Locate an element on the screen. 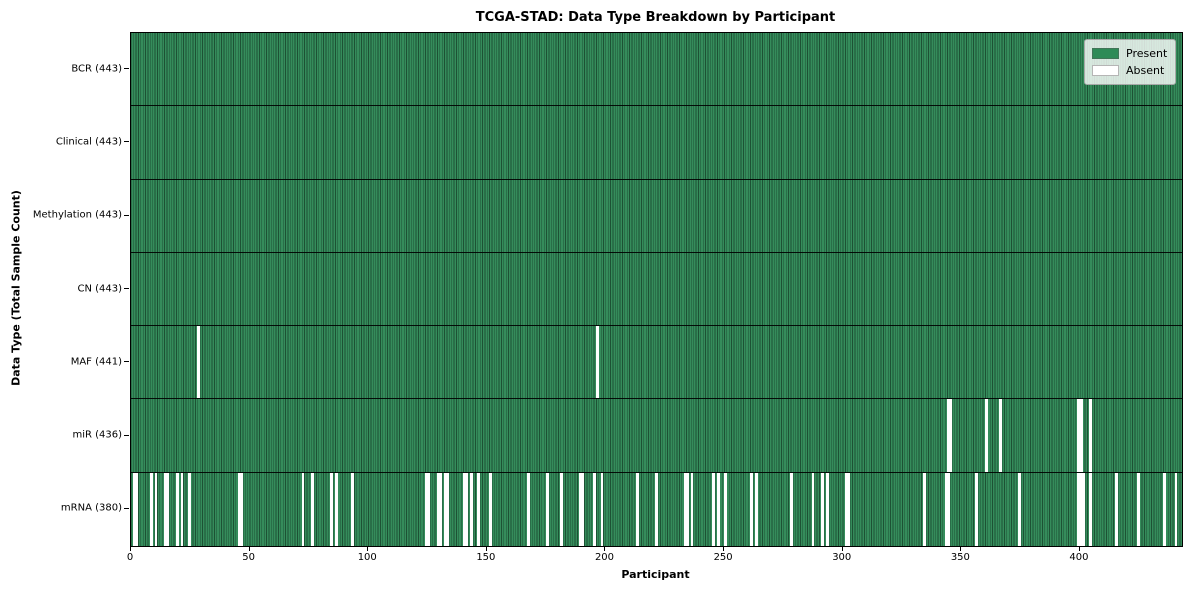 Image resolution: width=1200 pixels, height=600 pixels. y-tick-label: BCR (443) is located at coordinates (96, 69).